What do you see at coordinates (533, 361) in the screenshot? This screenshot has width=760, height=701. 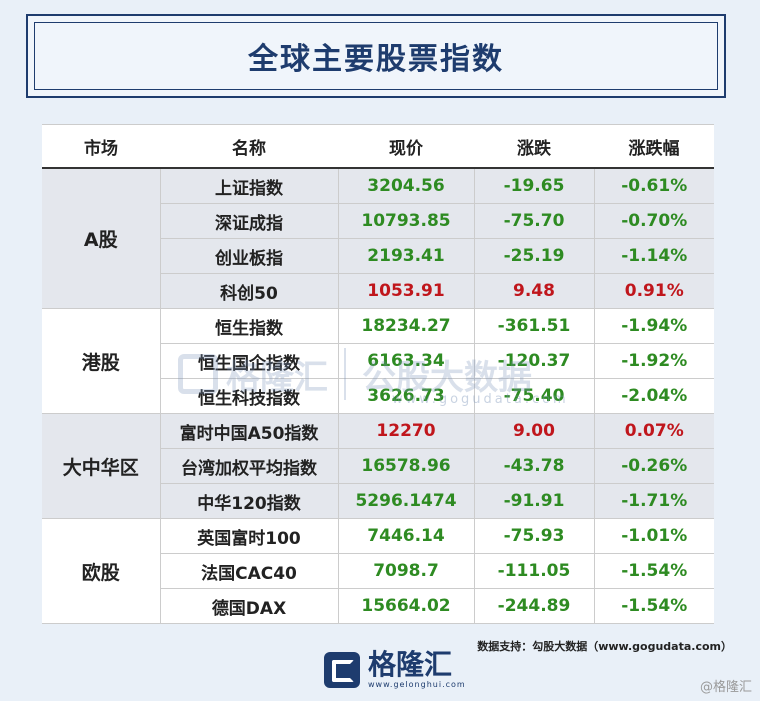 I see `change-cell: -120.37` at bounding box center [533, 361].